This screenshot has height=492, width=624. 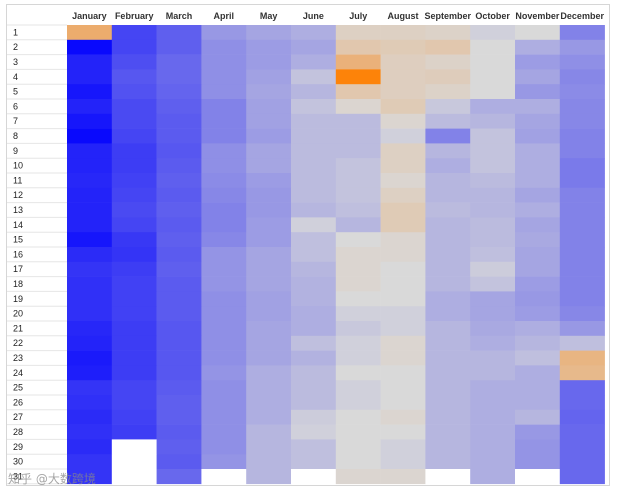 I want to click on day-label-7: 7, so click(x=15, y=121).